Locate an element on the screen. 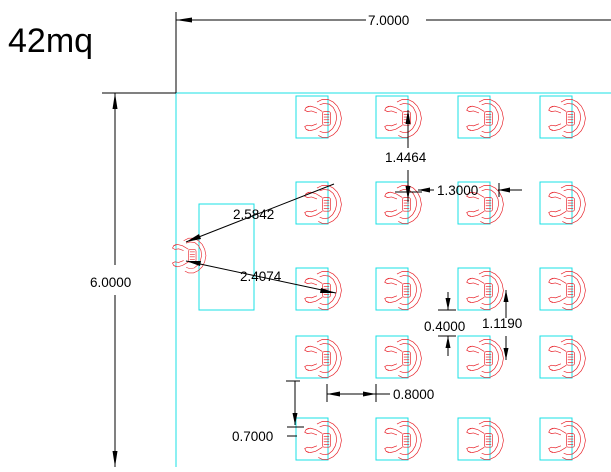 Image resolution: width=611 pixels, height=472 pixels. aisle-width-label: 0.8000 is located at coordinates (413, 394).